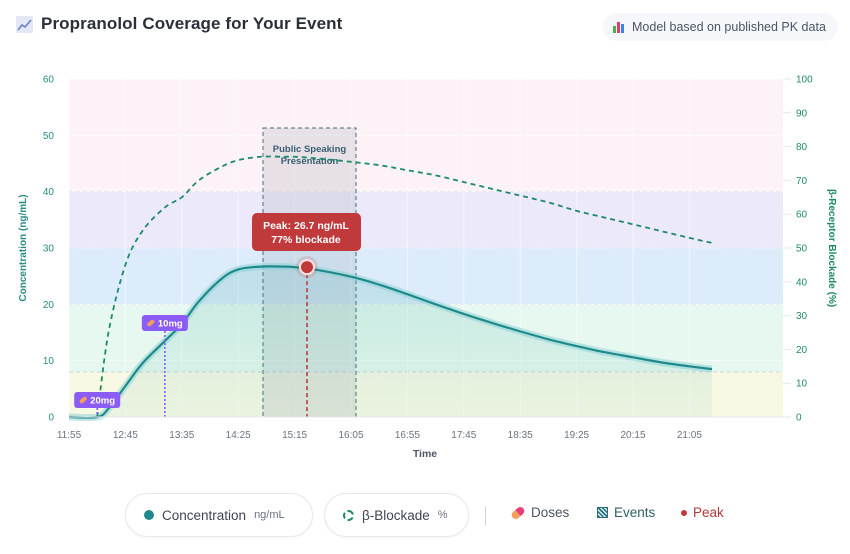 This screenshot has height=554, width=850. Describe the element at coordinates (131, 366) in the screenshot. I see `dose-markers: 20mg 10mg` at that location.